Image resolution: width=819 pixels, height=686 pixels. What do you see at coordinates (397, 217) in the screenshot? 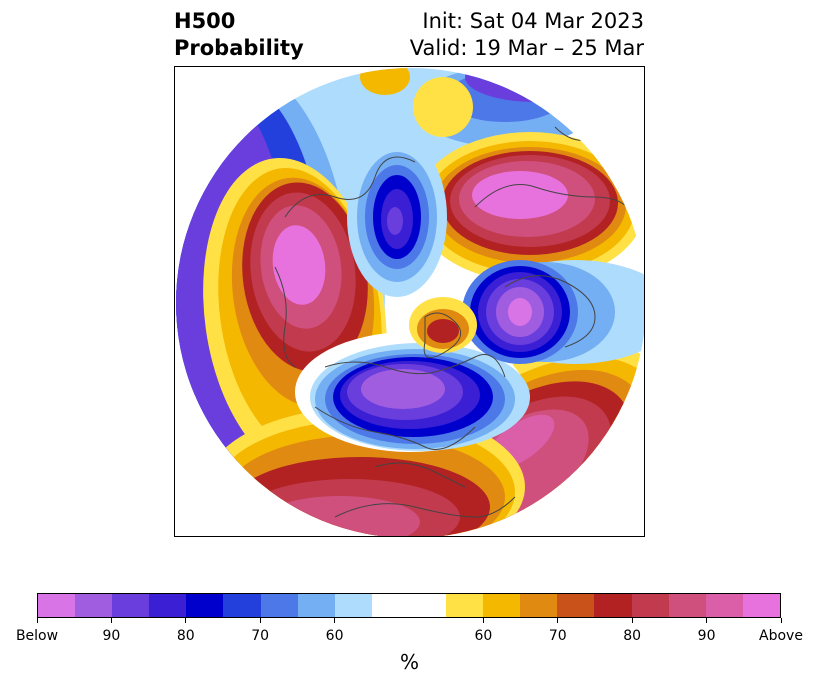
I see `below-anomaly-north` at bounding box center [397, 217].